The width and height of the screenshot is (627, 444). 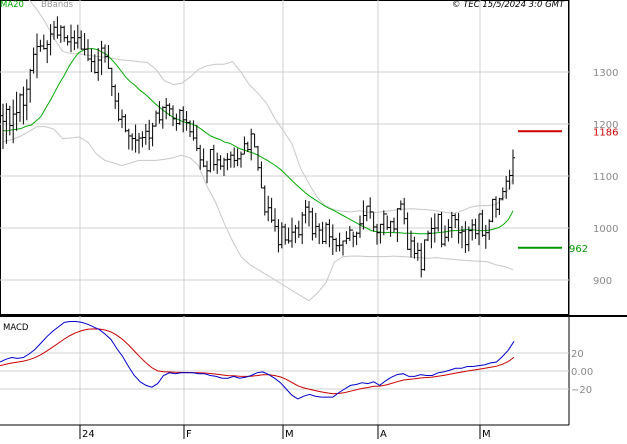 I want to click on price-tick-label: 1200, so click(x=605, y=125).